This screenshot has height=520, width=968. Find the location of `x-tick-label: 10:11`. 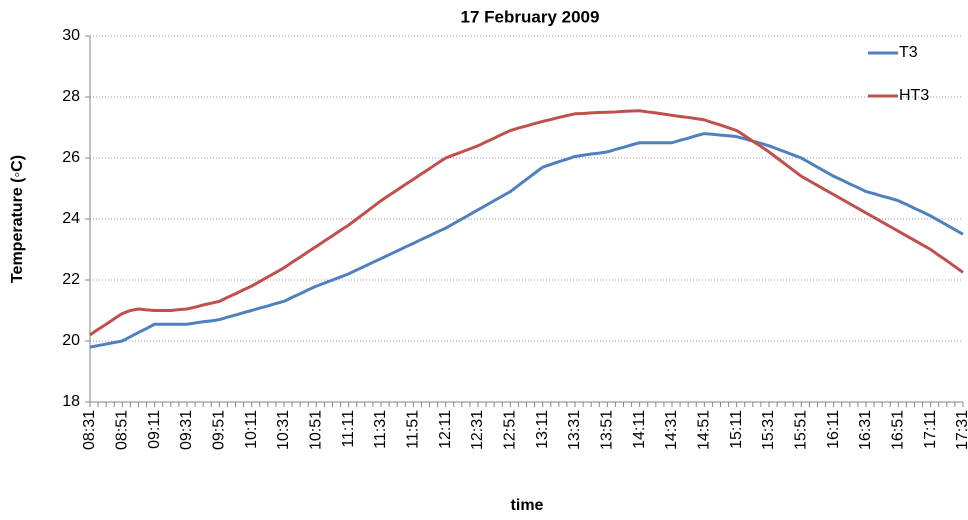

x-tick-label: 10:11 is located at coordinates (251, 429).